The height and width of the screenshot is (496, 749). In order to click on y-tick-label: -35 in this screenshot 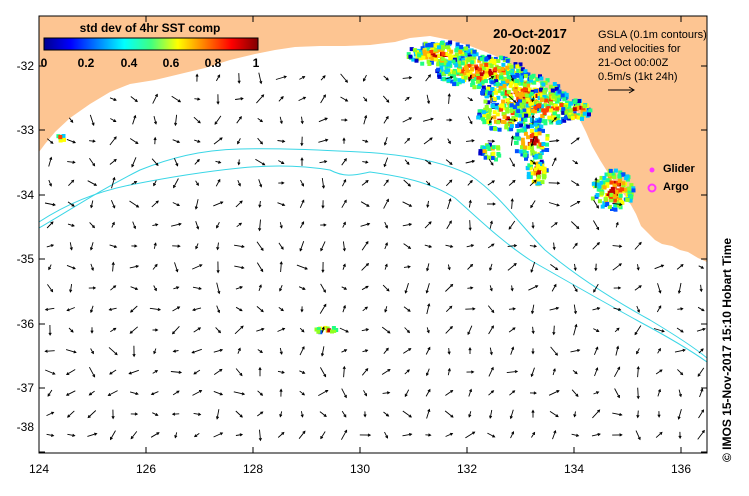, I will do `click(25, 259)`.